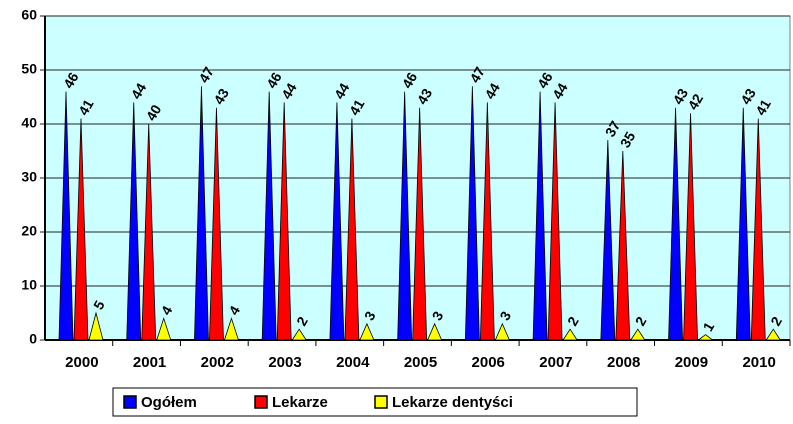 The image size is (793, 424). I want to click on y-tick-label: 10, so click(29, 285).